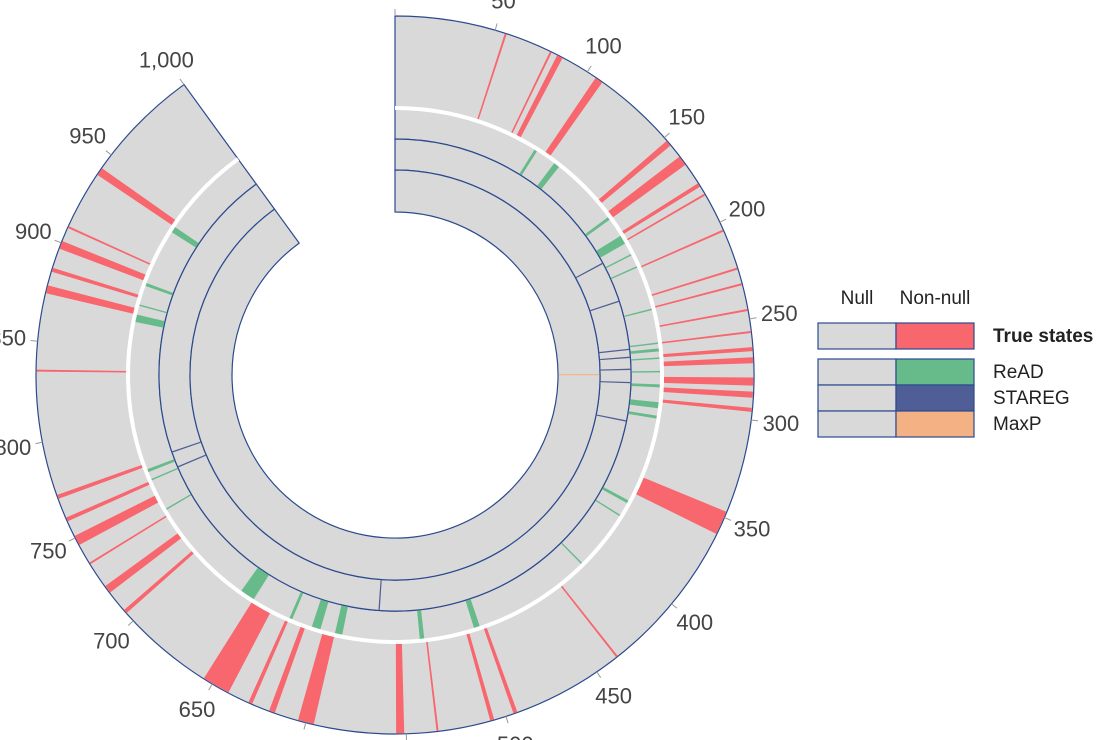 This screenshot has width=1104, height=740. Describe the element at coordinates (48, 551) in the screenshot. I see `tick-label: 750` at that location.